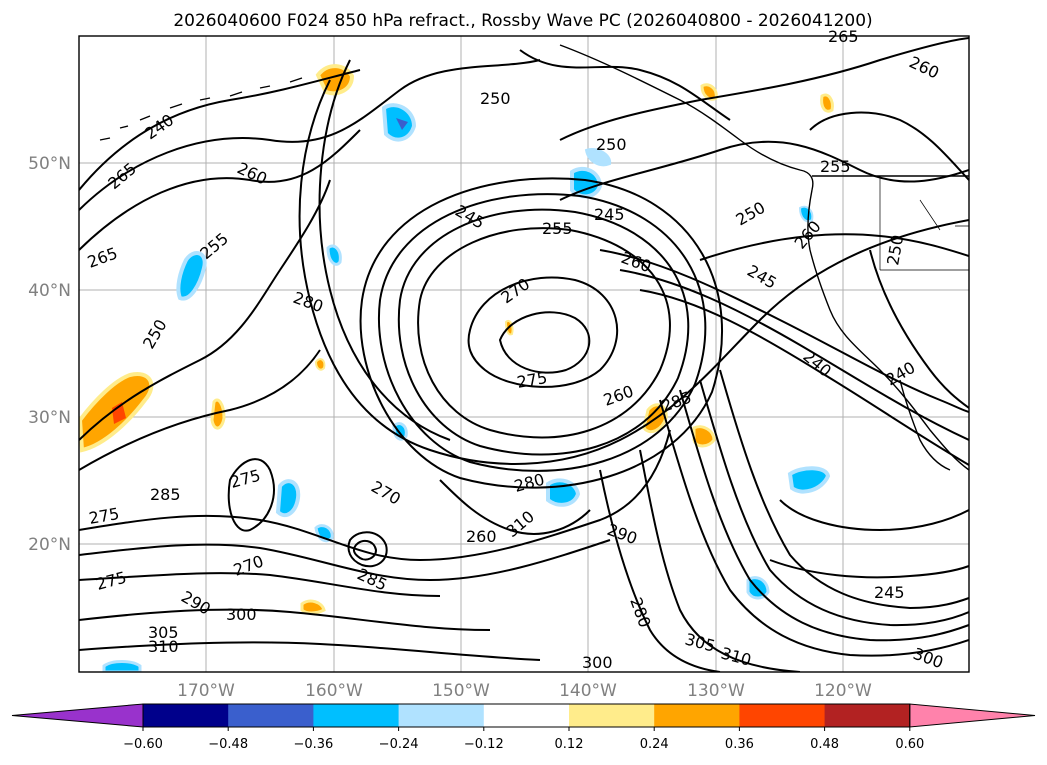 This screenshot has height=765, width=1047. What do you see at coordinates (461, 691) in the screenshot?
I see `longitude-tick-label: 150°W` at bounding box center [461, 691].